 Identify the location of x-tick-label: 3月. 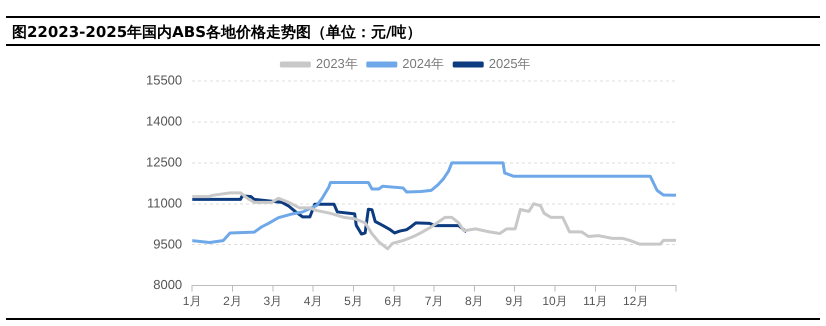
(272, 301).